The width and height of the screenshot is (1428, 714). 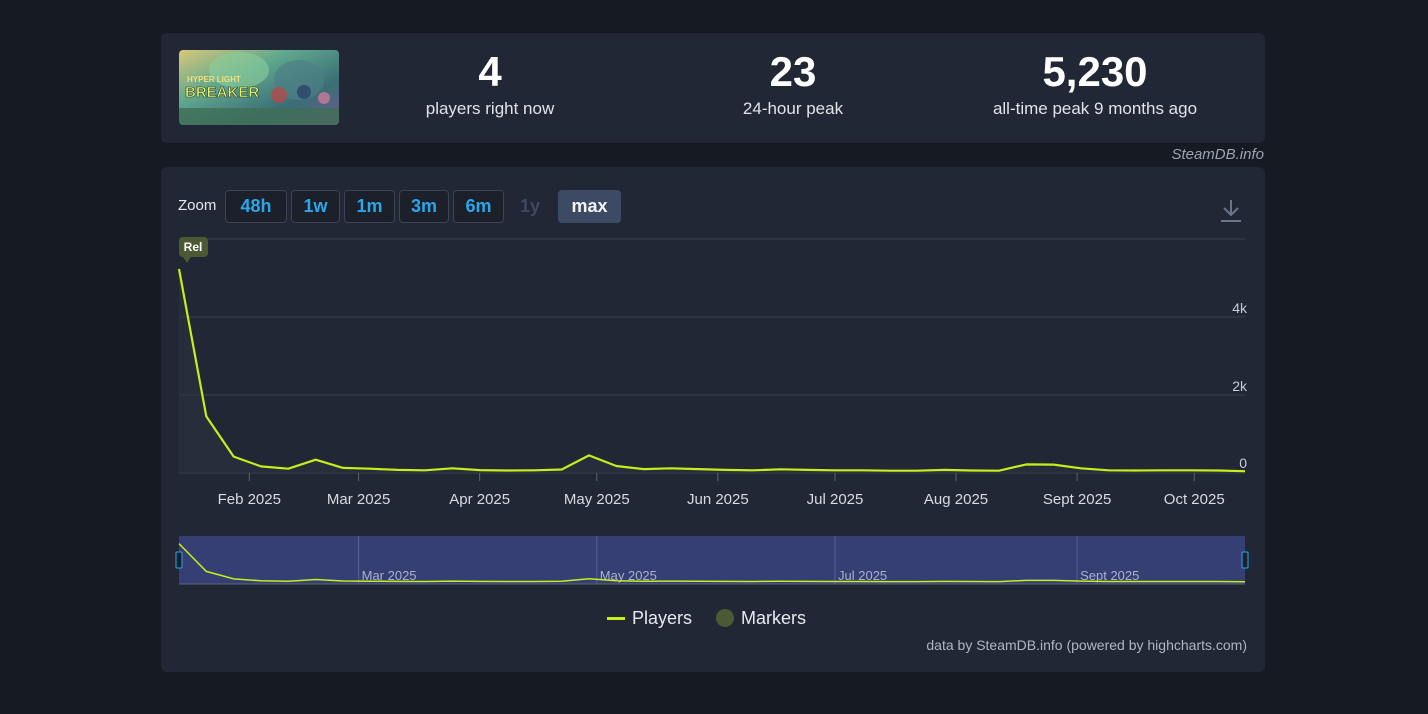 I want to click on current-players-value: 4, so click(x=490, y=71).